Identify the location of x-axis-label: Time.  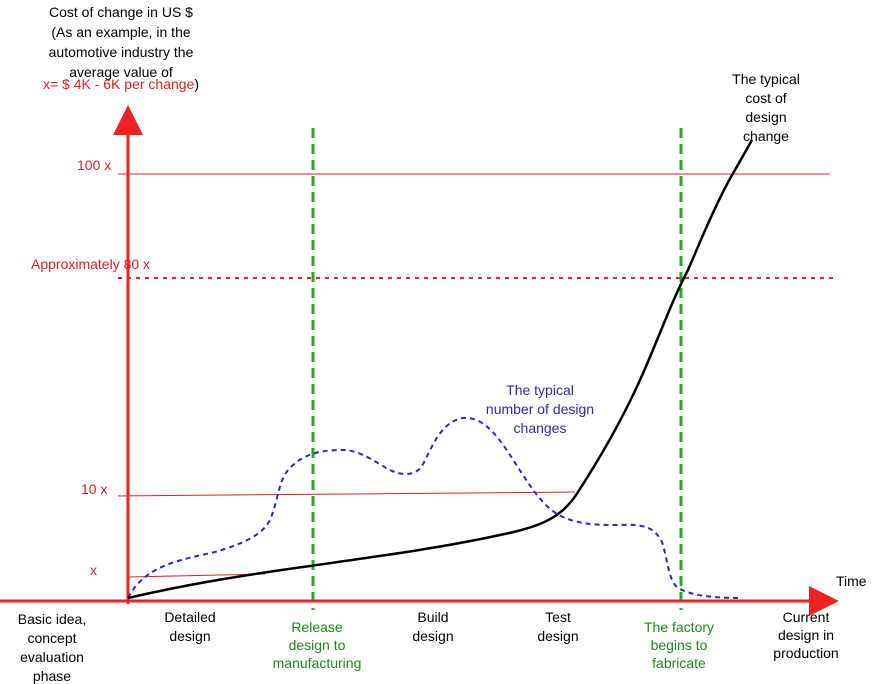
(851, 581).